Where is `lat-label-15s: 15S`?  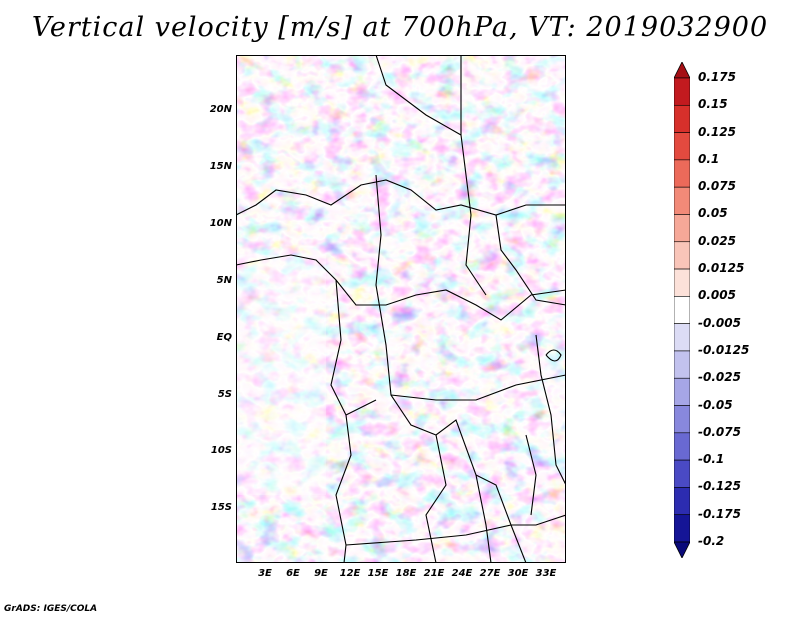 lat-label-15s: 15S is located at coordinates (221, 507).